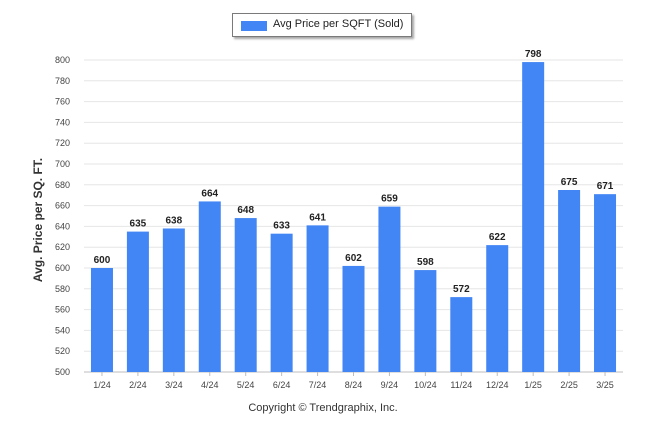  I want to click on x-tick-label: 11/24, so click(461, 385).